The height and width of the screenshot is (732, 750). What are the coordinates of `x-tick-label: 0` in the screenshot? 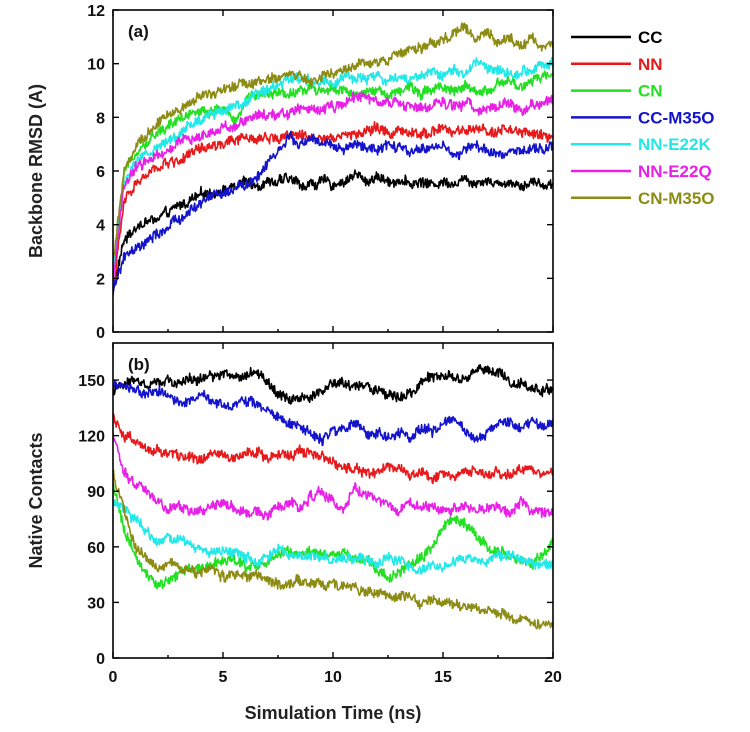 It's located at (113, 677).